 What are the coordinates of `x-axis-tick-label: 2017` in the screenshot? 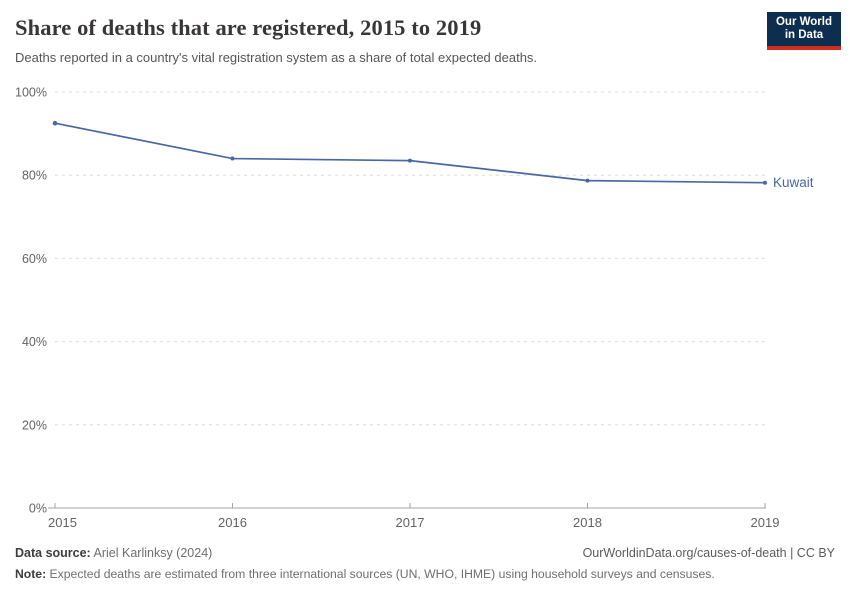 It's located at (410, 522).